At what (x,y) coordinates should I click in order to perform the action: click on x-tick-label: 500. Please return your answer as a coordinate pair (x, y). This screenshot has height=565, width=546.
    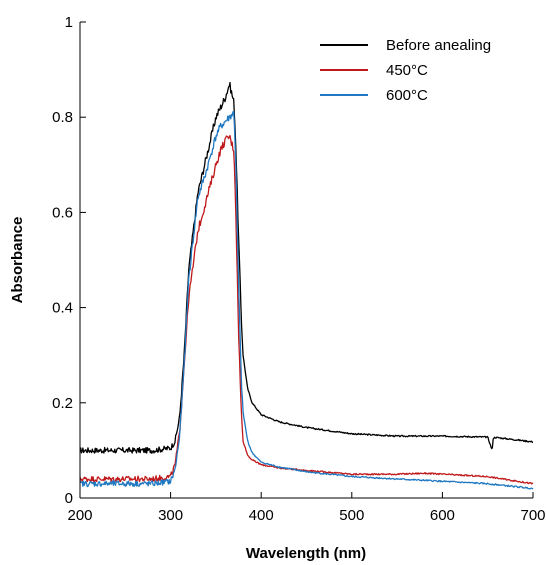
    Looking at the image, I should click on (351, 515).